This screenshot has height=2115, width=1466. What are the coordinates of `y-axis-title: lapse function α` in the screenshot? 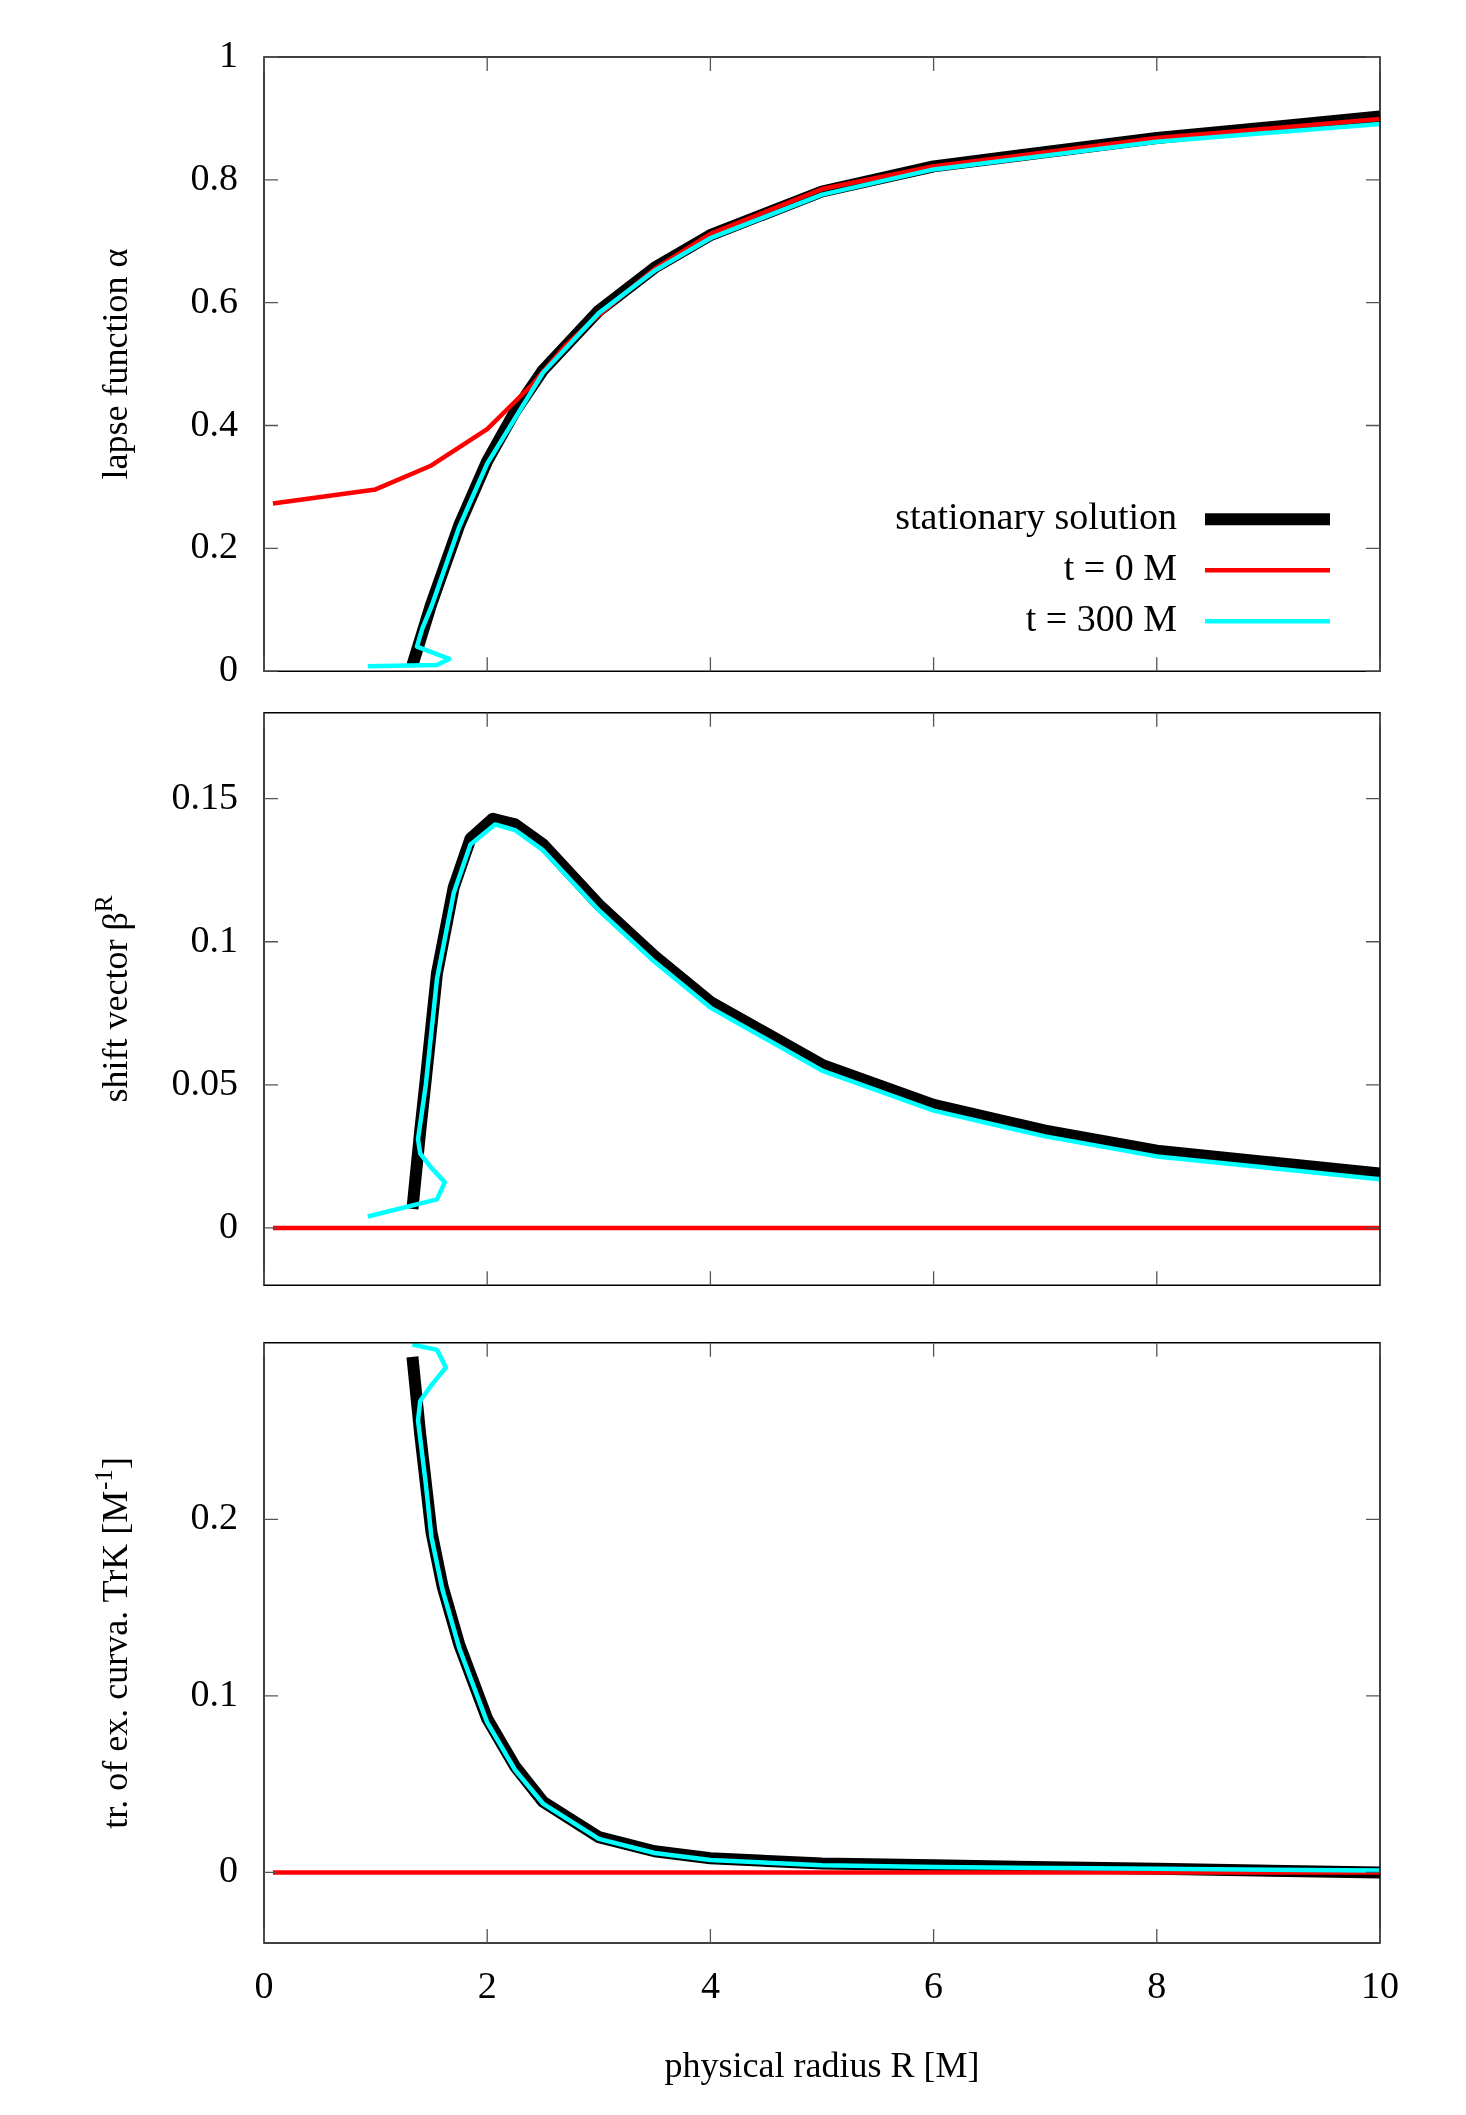 It's located at (115, 364).